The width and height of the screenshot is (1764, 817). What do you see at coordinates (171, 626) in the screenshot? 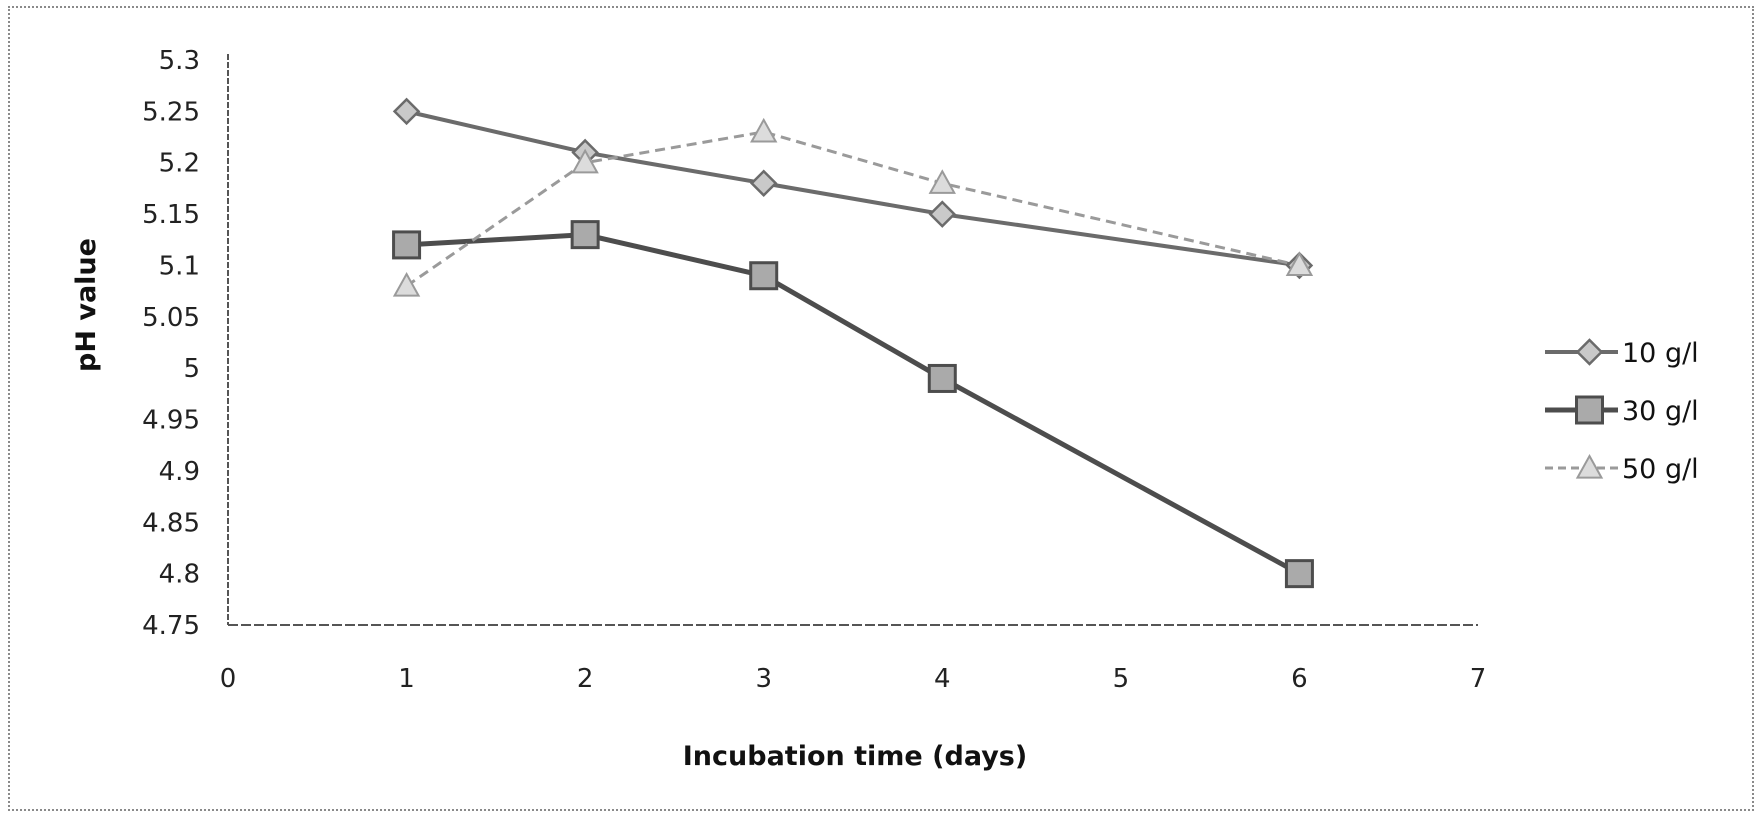
I see `y-tick-label: 4.75` at bounding box center [171, 626].